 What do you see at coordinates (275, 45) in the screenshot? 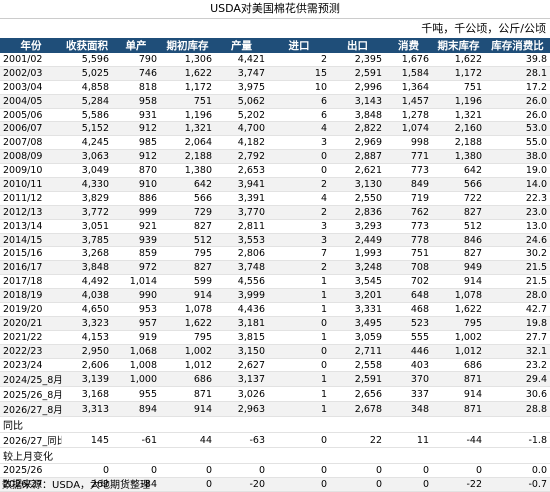
I see `header-row: 年份 收获面积 单产 期初库存 产量 进口 出口 消费 期末库存 库存消费比` at bounding box center [275, 45].